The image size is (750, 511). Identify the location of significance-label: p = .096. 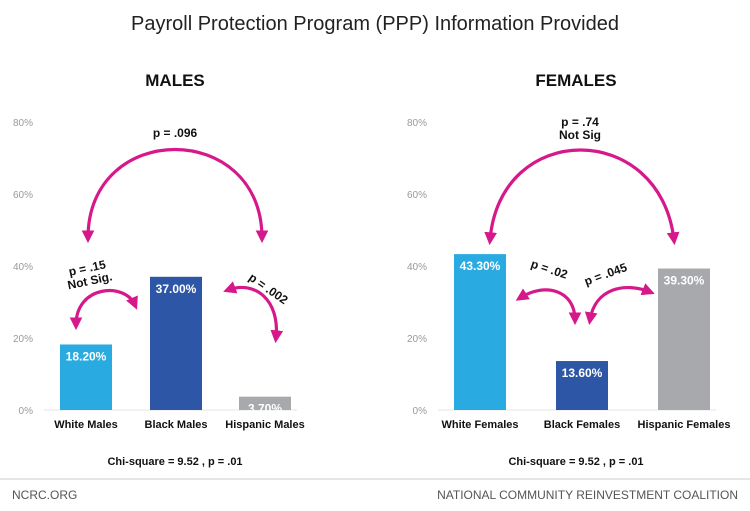
(175, 133).